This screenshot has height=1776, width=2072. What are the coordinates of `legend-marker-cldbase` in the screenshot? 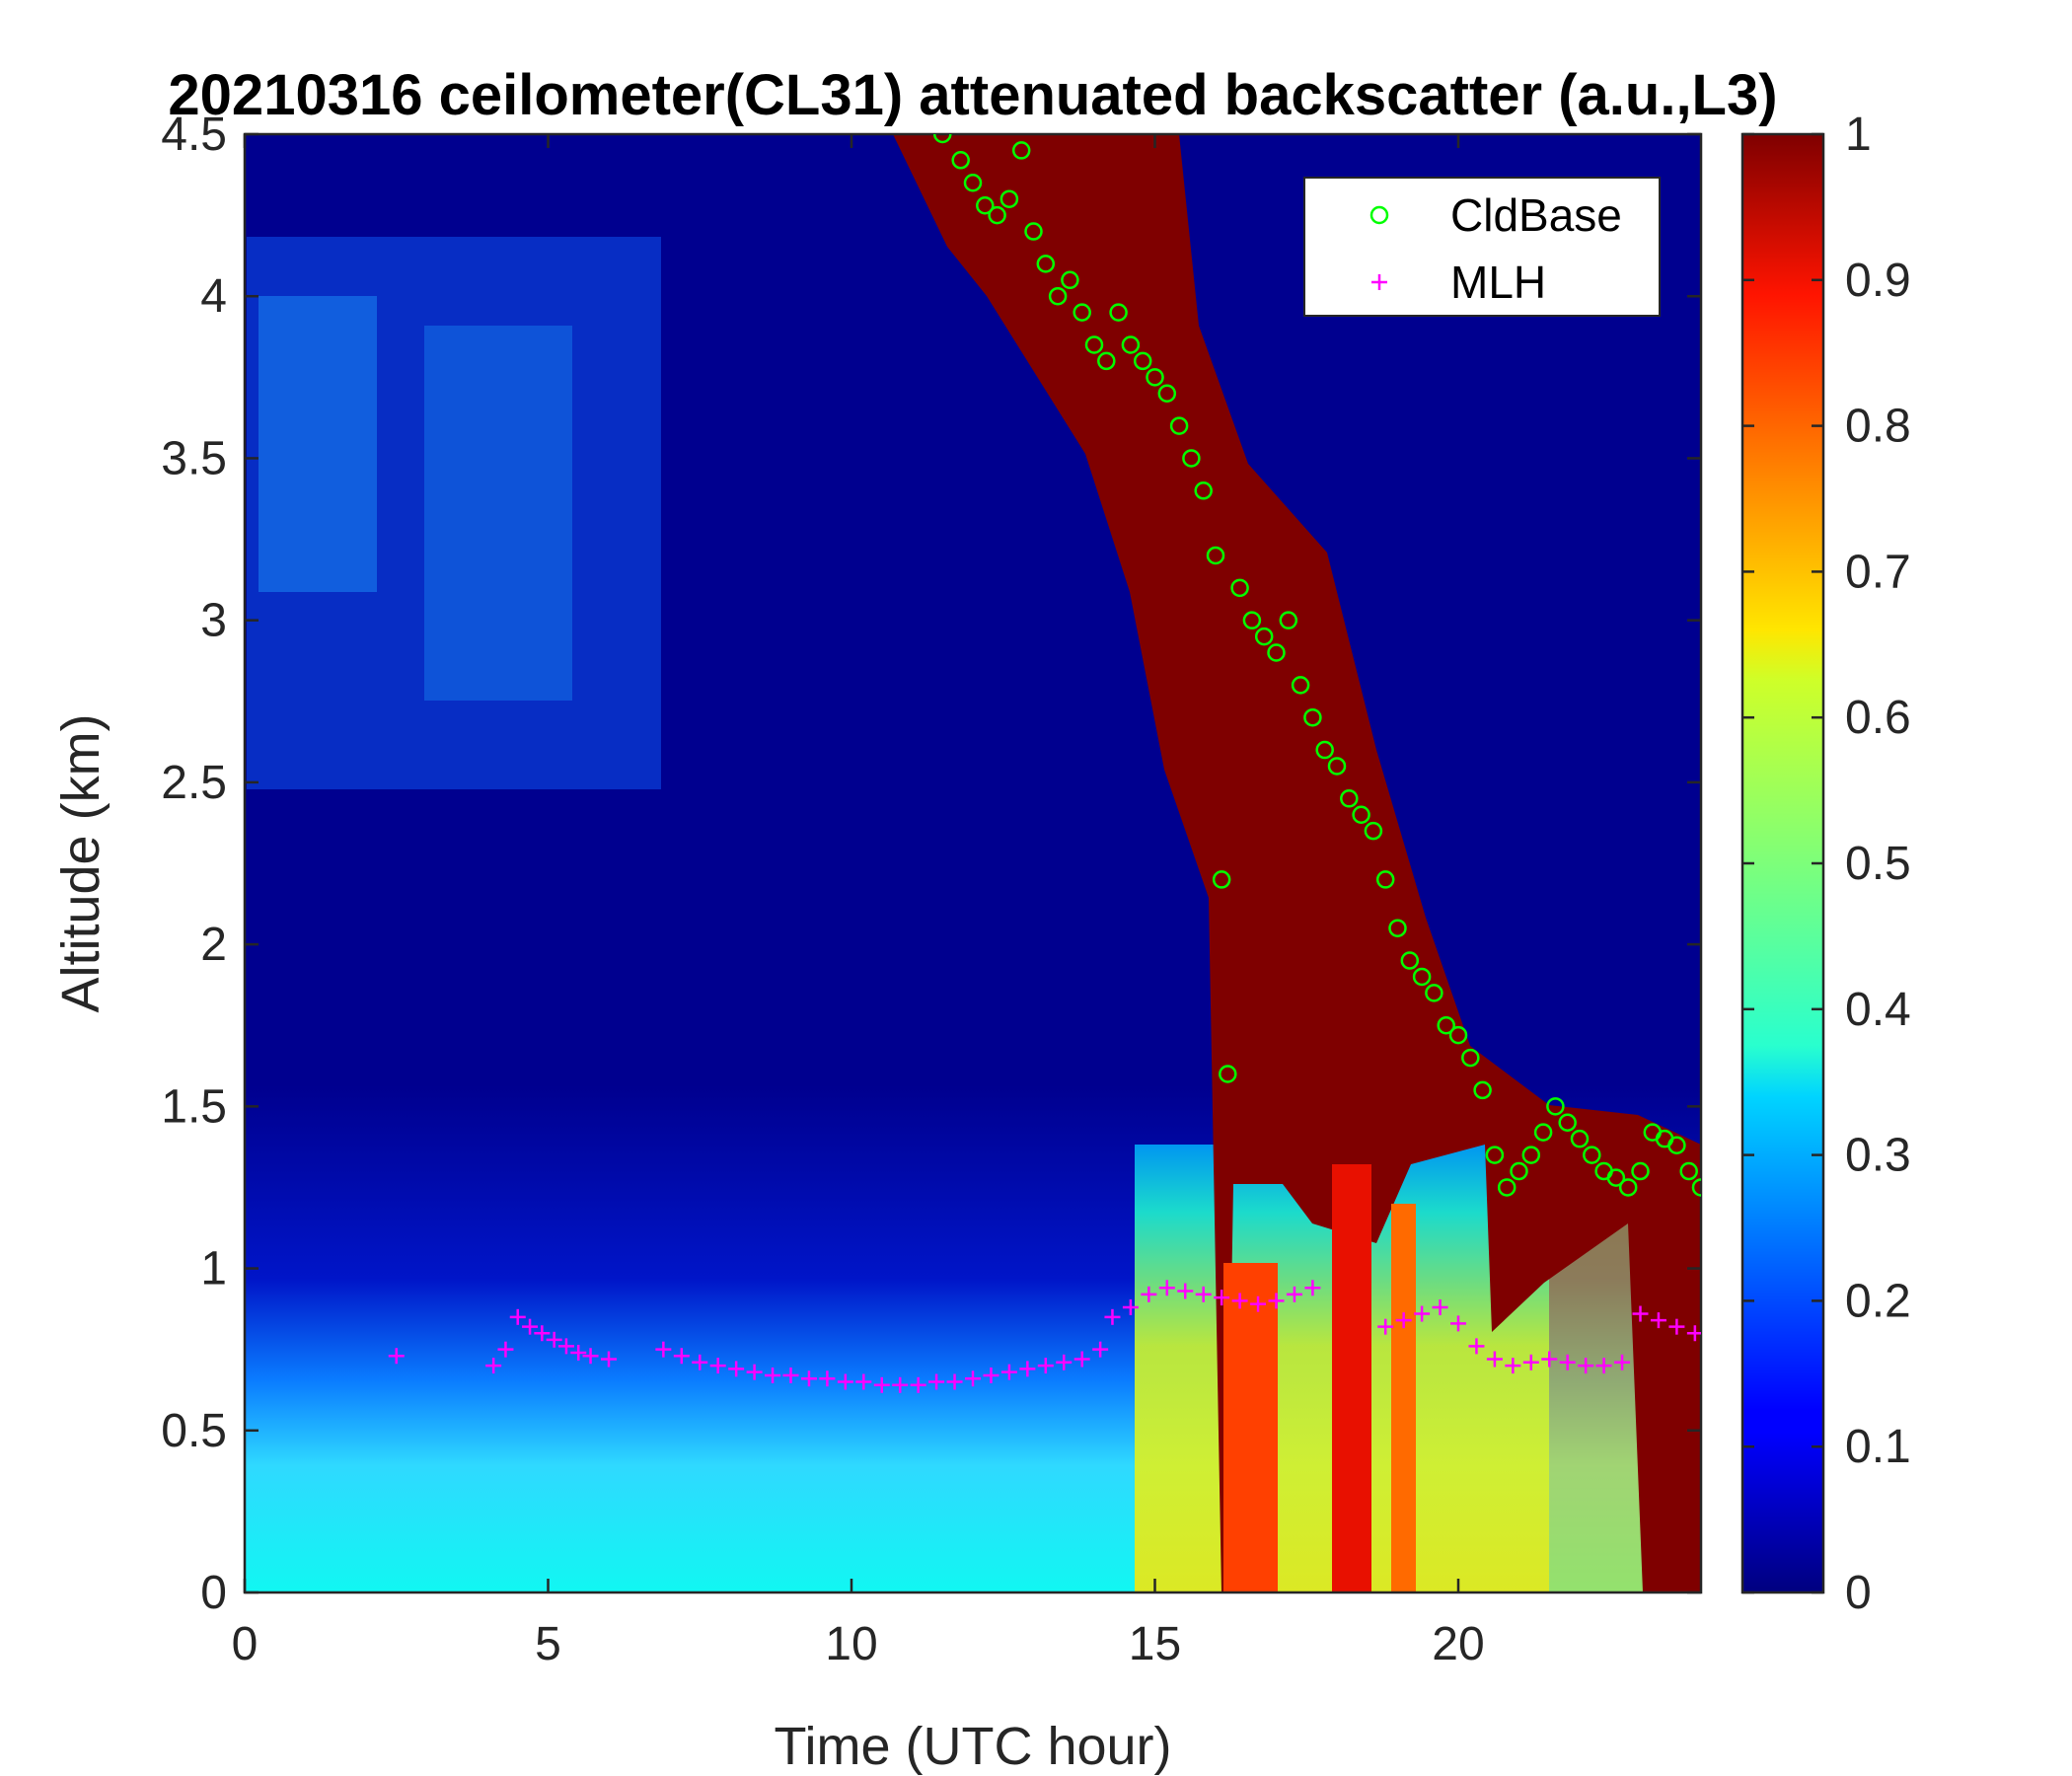 It's located at (1379, 215).